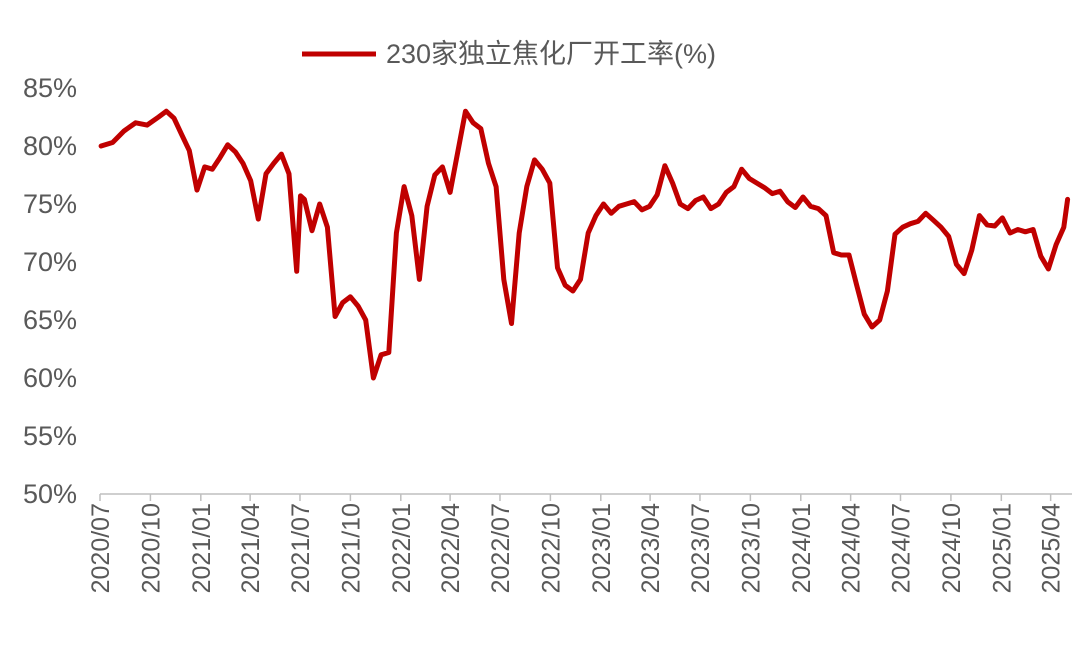 This screenshot has width=1080, height=652. I want to click on x-tick-label: 2021/01, so click(202, 548).